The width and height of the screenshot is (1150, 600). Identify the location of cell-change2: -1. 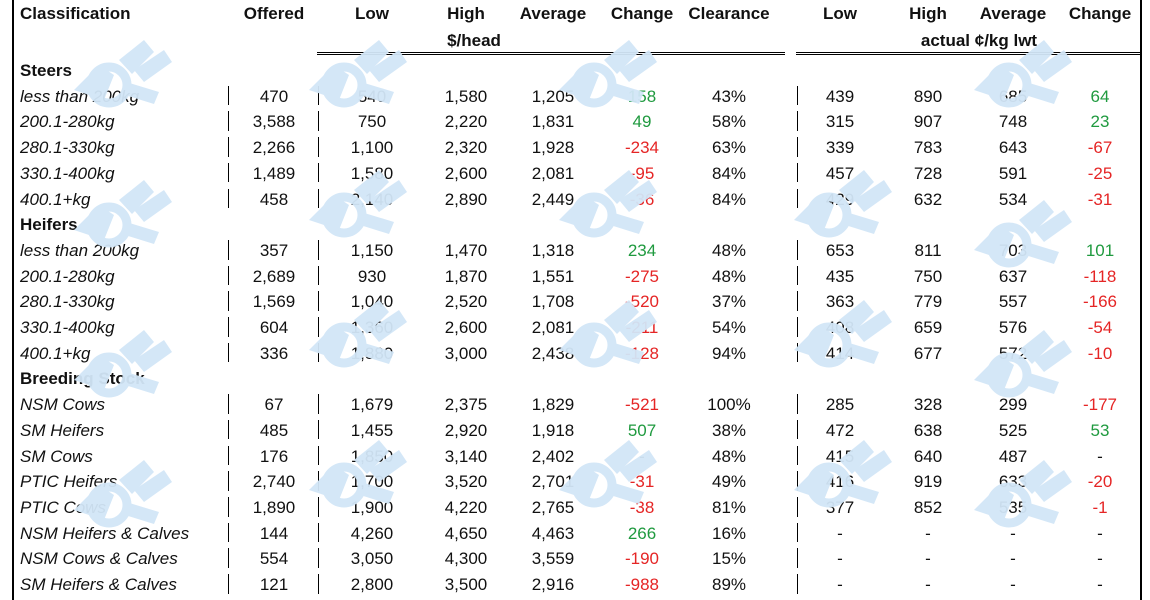
(1100, 507).